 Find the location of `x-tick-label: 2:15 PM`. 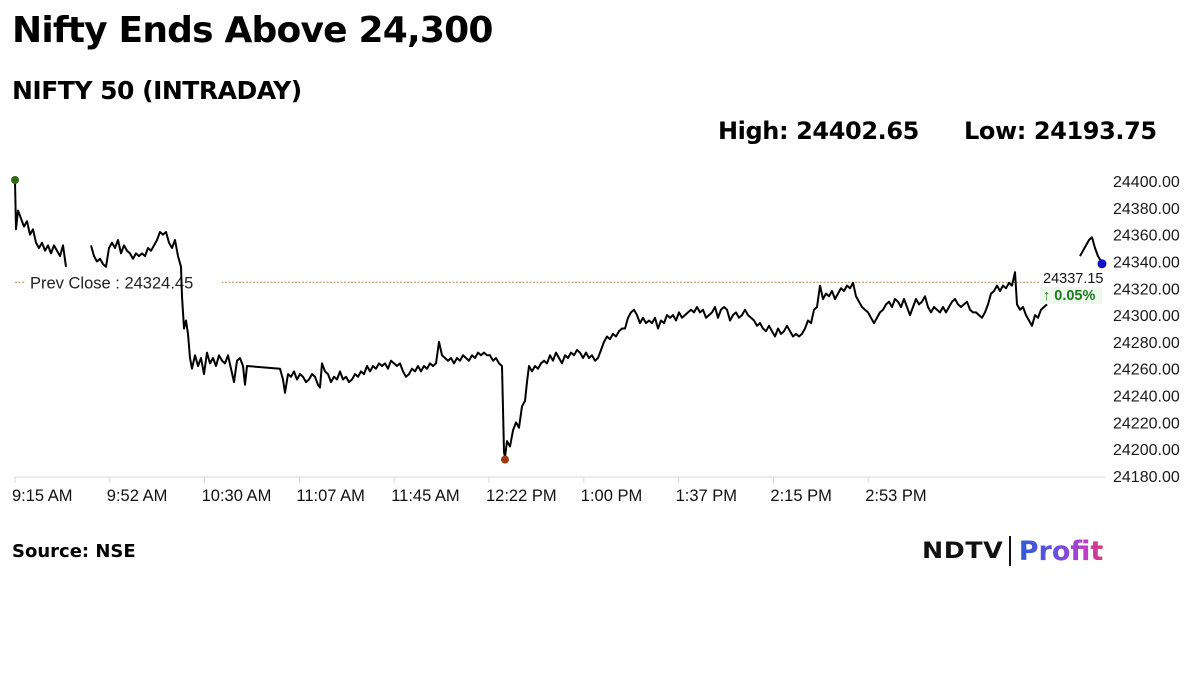

x-tick-label: 2:15 PM is located at coordinates (800, 496).